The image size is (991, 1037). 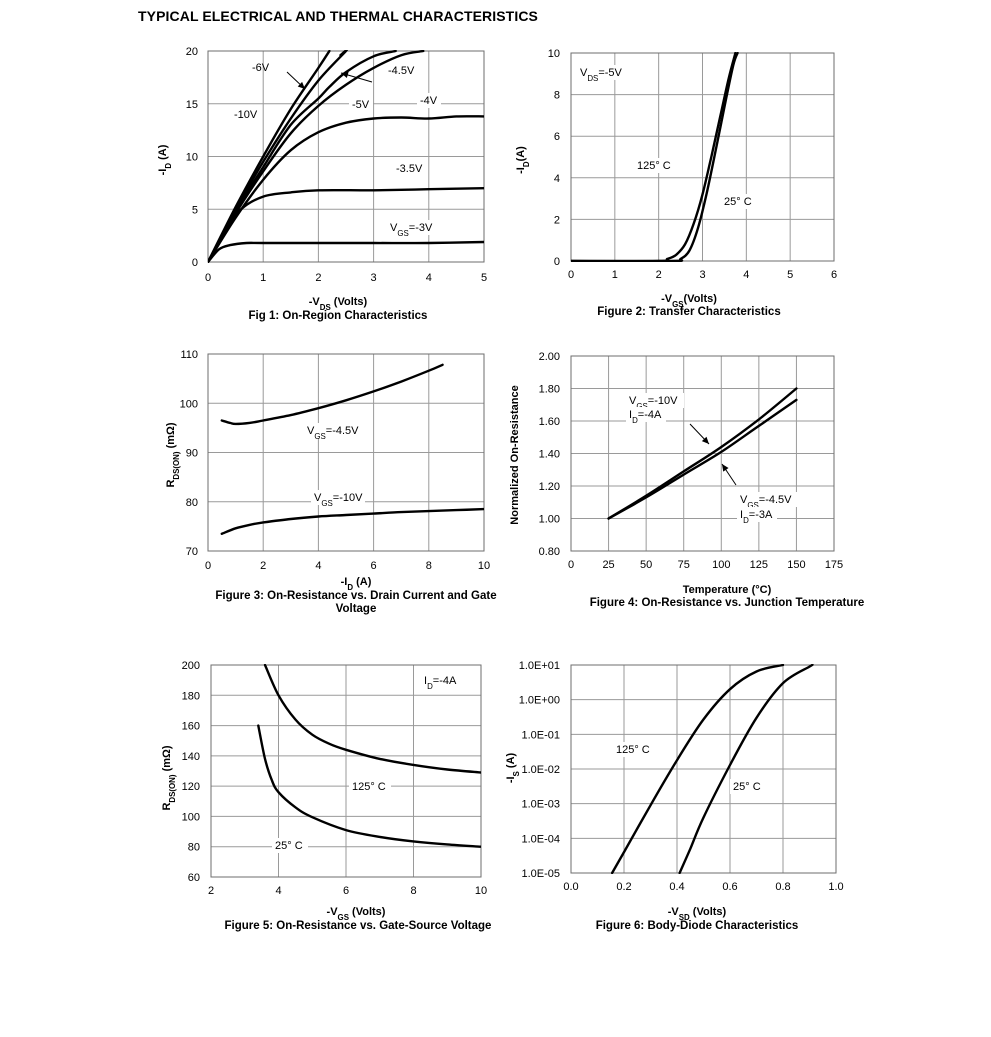 I want to click on fig1-x-axis-label: -VDS (Volts), so click(x=338, y=304).